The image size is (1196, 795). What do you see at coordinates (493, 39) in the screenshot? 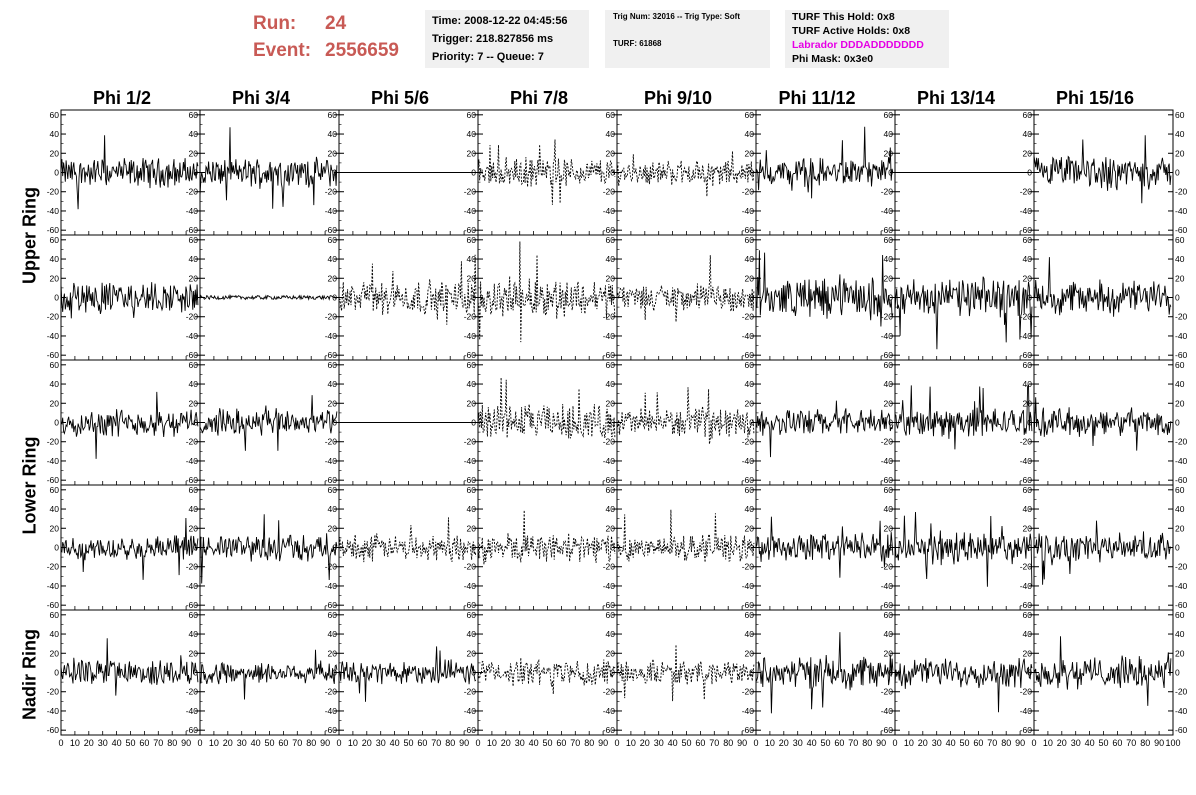
I see `trigger-text: Trigger: 218.827856 ms` at bounding box center [493, 39].